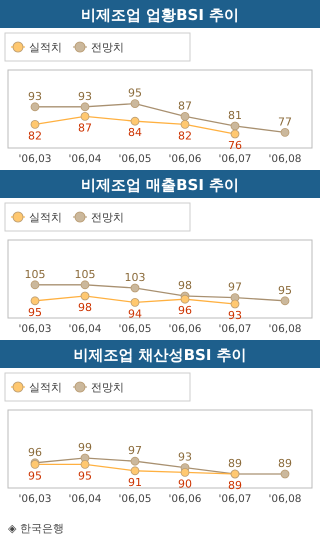 This screenshot has height=544, width=320. Describe the element at coordinates (160, 15) in the screenshot. I see `chart-title: 비제조업 업황BSI 추이` at that location.